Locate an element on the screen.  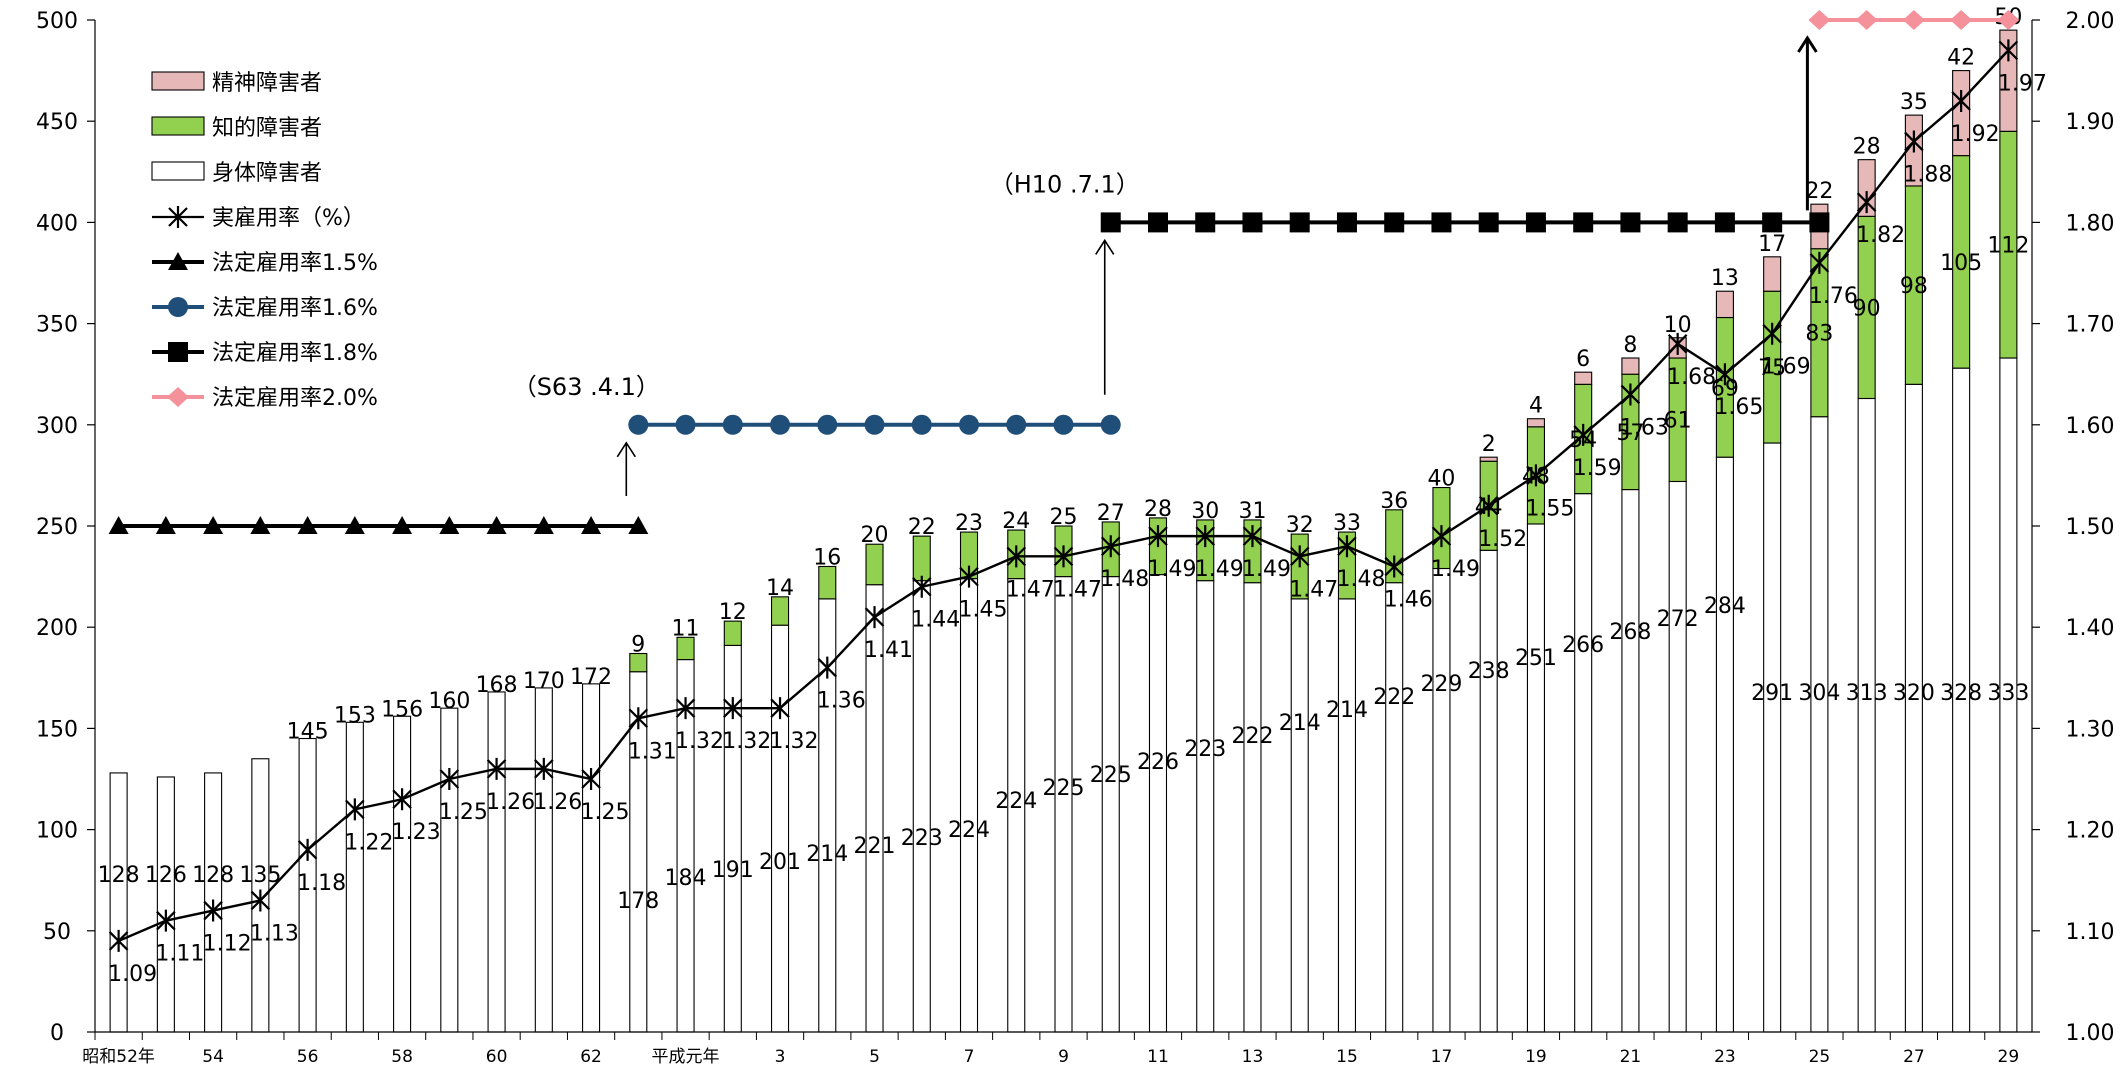
label-physical-20: 225 is located at coordinates (1064, 788).